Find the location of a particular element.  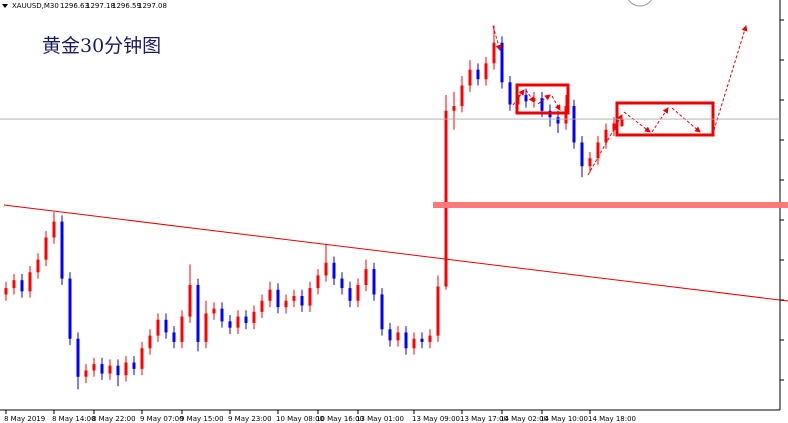

x-tick-label: 9 May 15:00 is located at coordinates (202, 419).